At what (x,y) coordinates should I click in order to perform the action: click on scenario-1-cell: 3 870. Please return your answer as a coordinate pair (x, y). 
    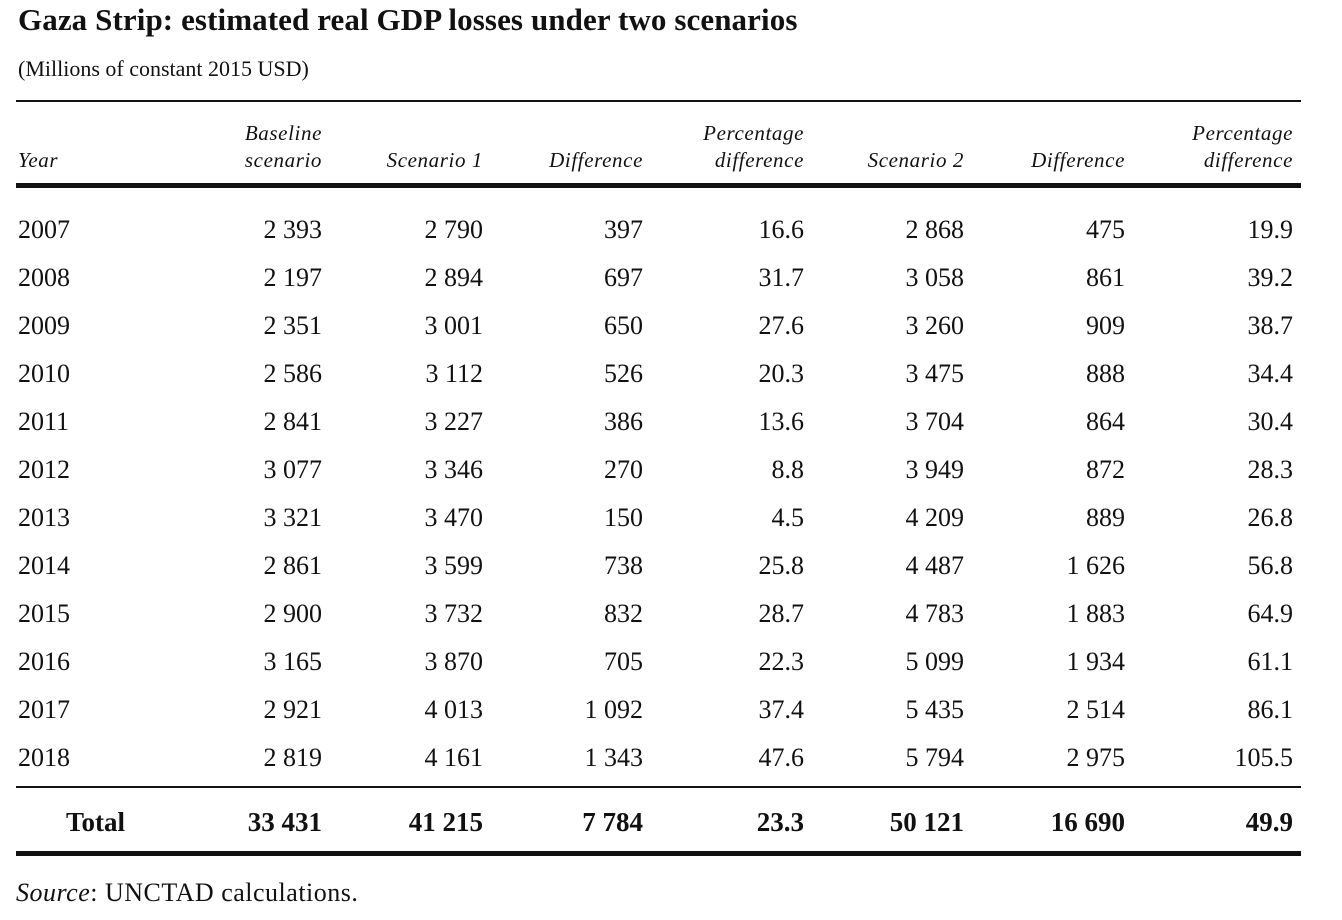
    Looking at the image, I should click on (454, 661).